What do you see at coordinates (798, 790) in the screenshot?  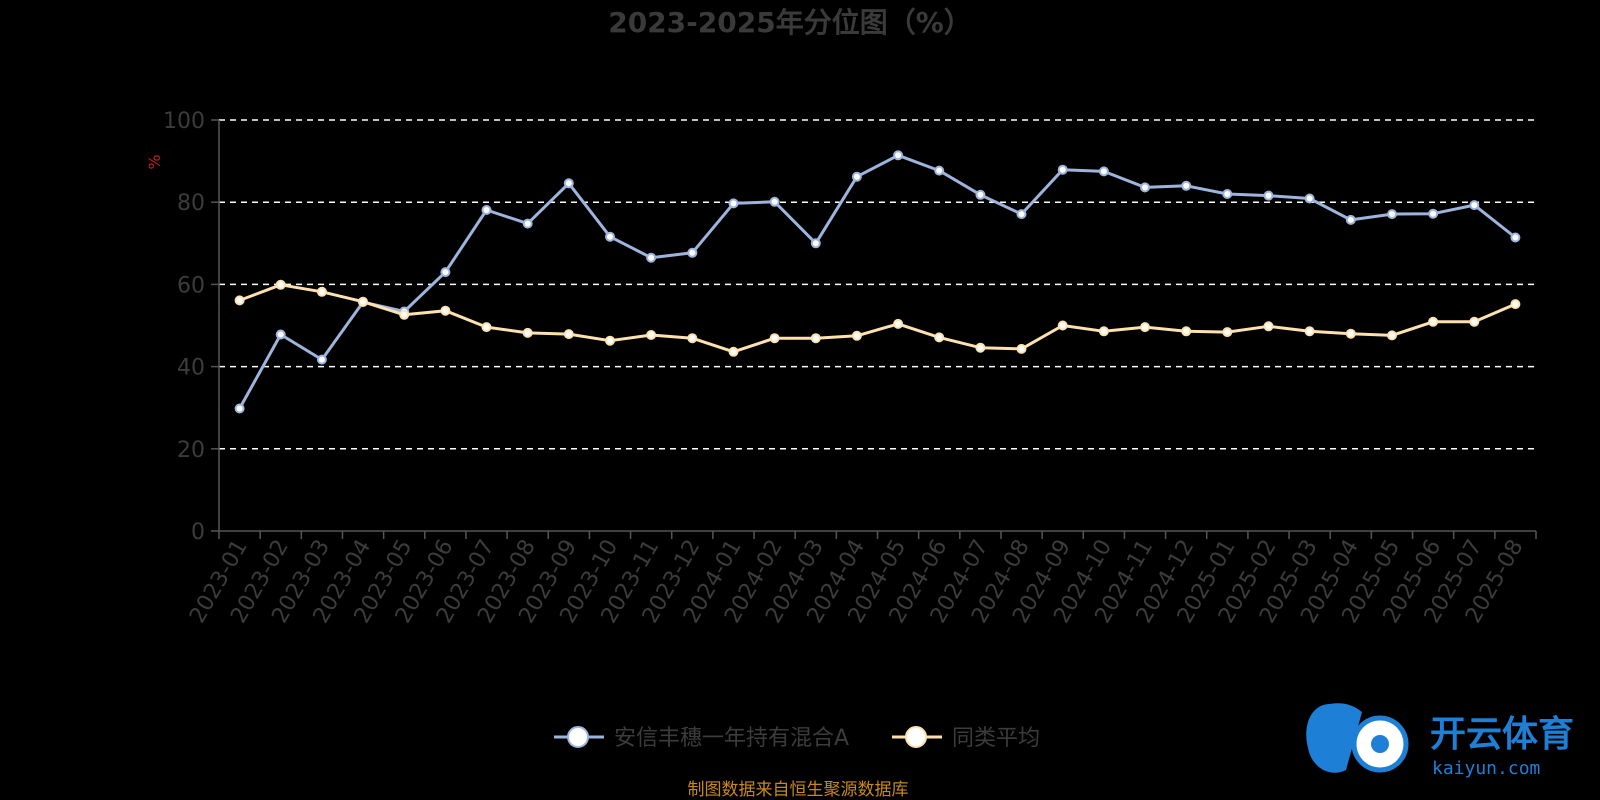 I see `source-note: 制图数据来自恒生聚源数据库` at bounding box center [798, 790].